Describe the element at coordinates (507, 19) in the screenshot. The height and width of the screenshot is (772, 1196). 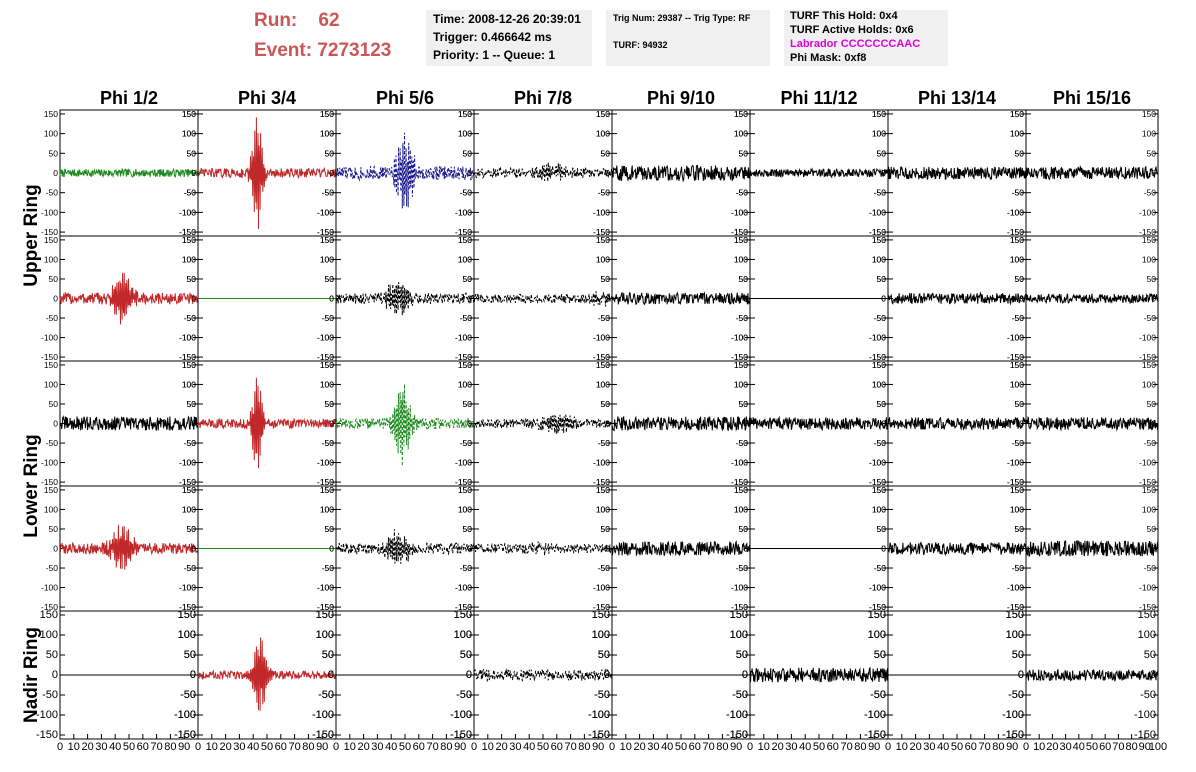
I see `time-text: Time: 2008-12-26 20:39:01` at that location.